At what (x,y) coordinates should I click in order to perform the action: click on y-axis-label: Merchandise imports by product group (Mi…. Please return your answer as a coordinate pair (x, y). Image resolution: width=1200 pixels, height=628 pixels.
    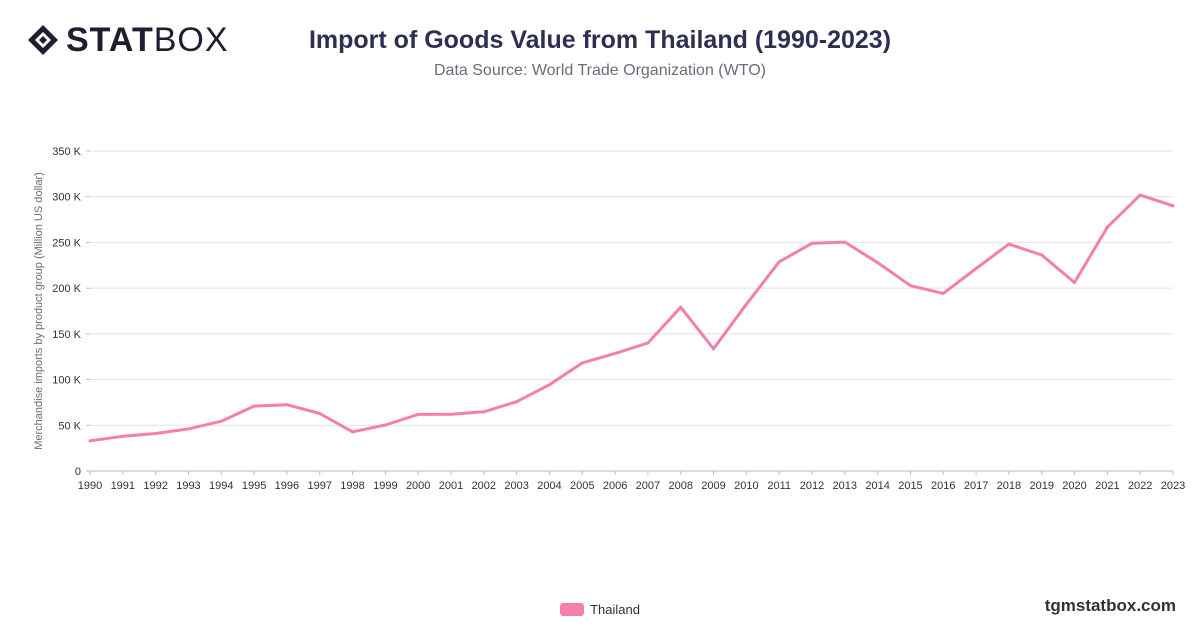
    Looking at the image, I should click on (39, 311).